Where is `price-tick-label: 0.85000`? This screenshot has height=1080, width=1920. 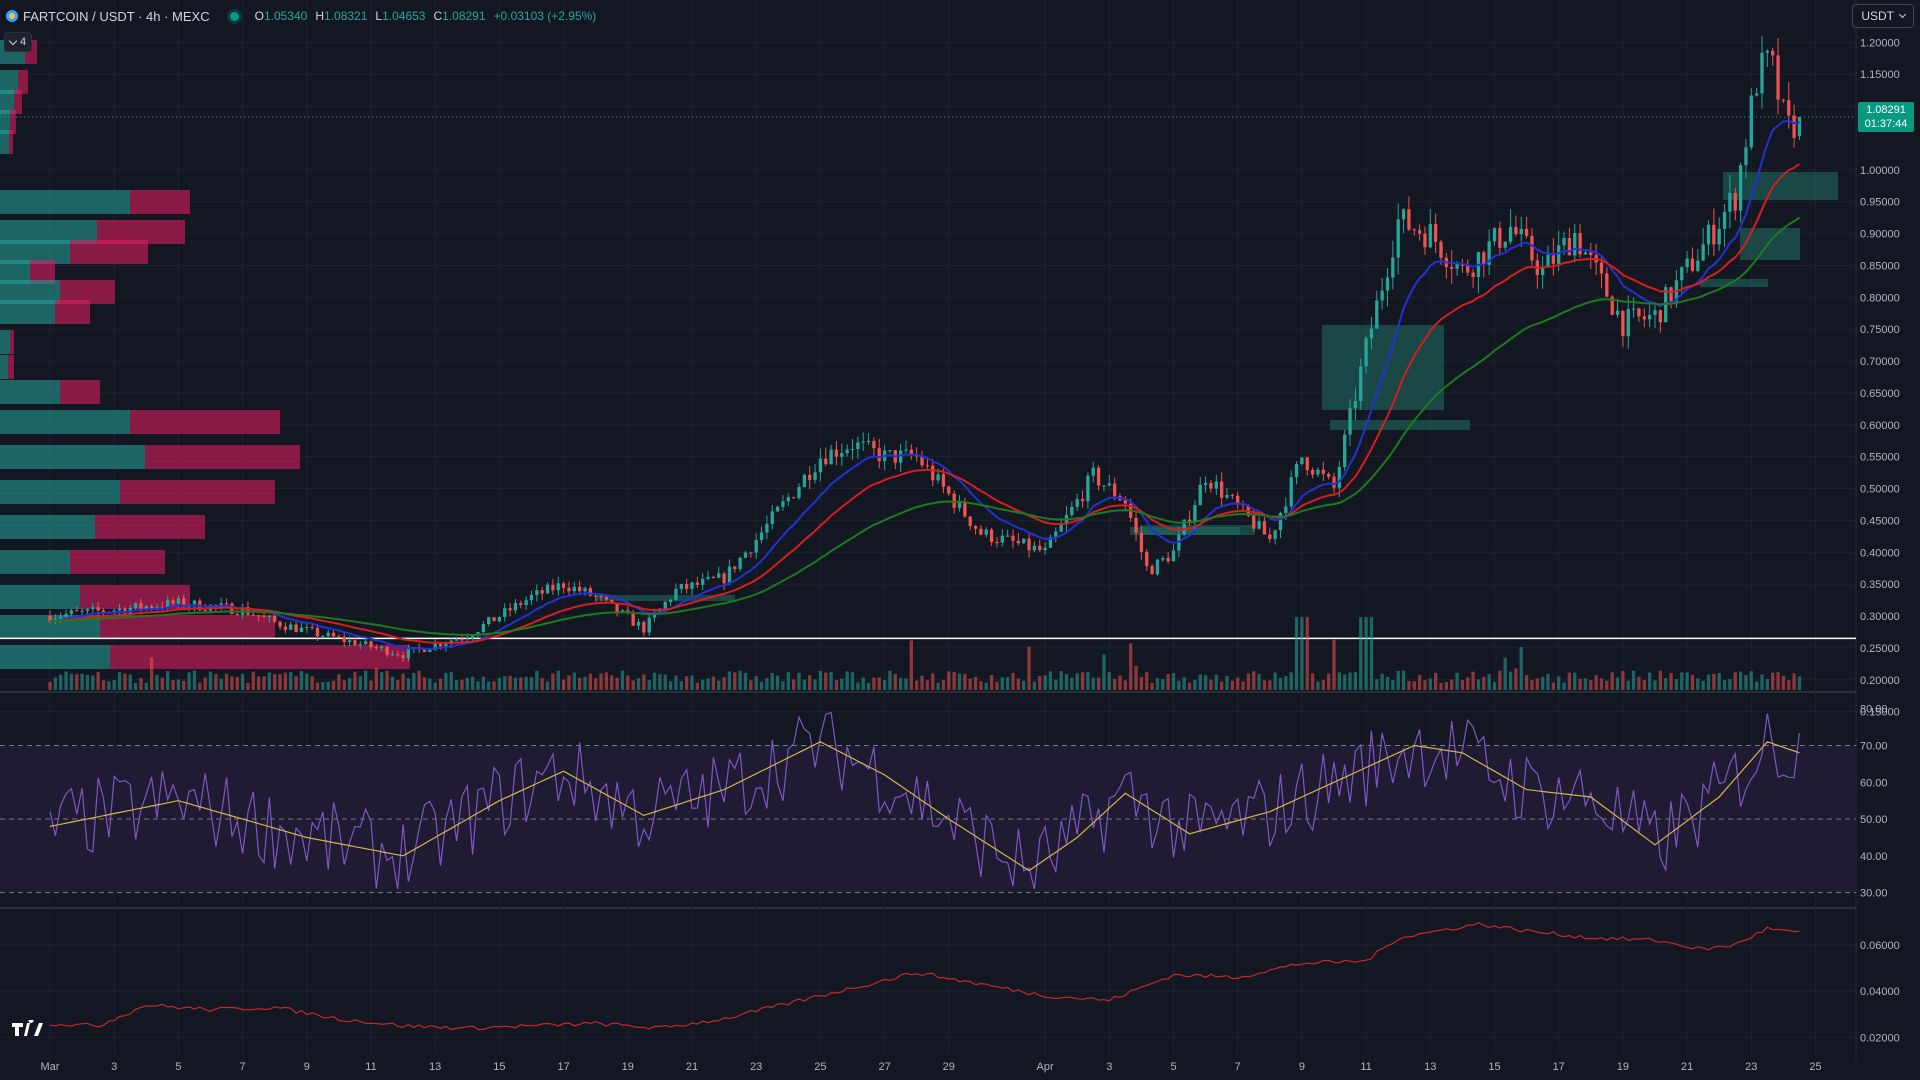
price-tick-label: 0.85000 is located at coordinates (1880, 266).